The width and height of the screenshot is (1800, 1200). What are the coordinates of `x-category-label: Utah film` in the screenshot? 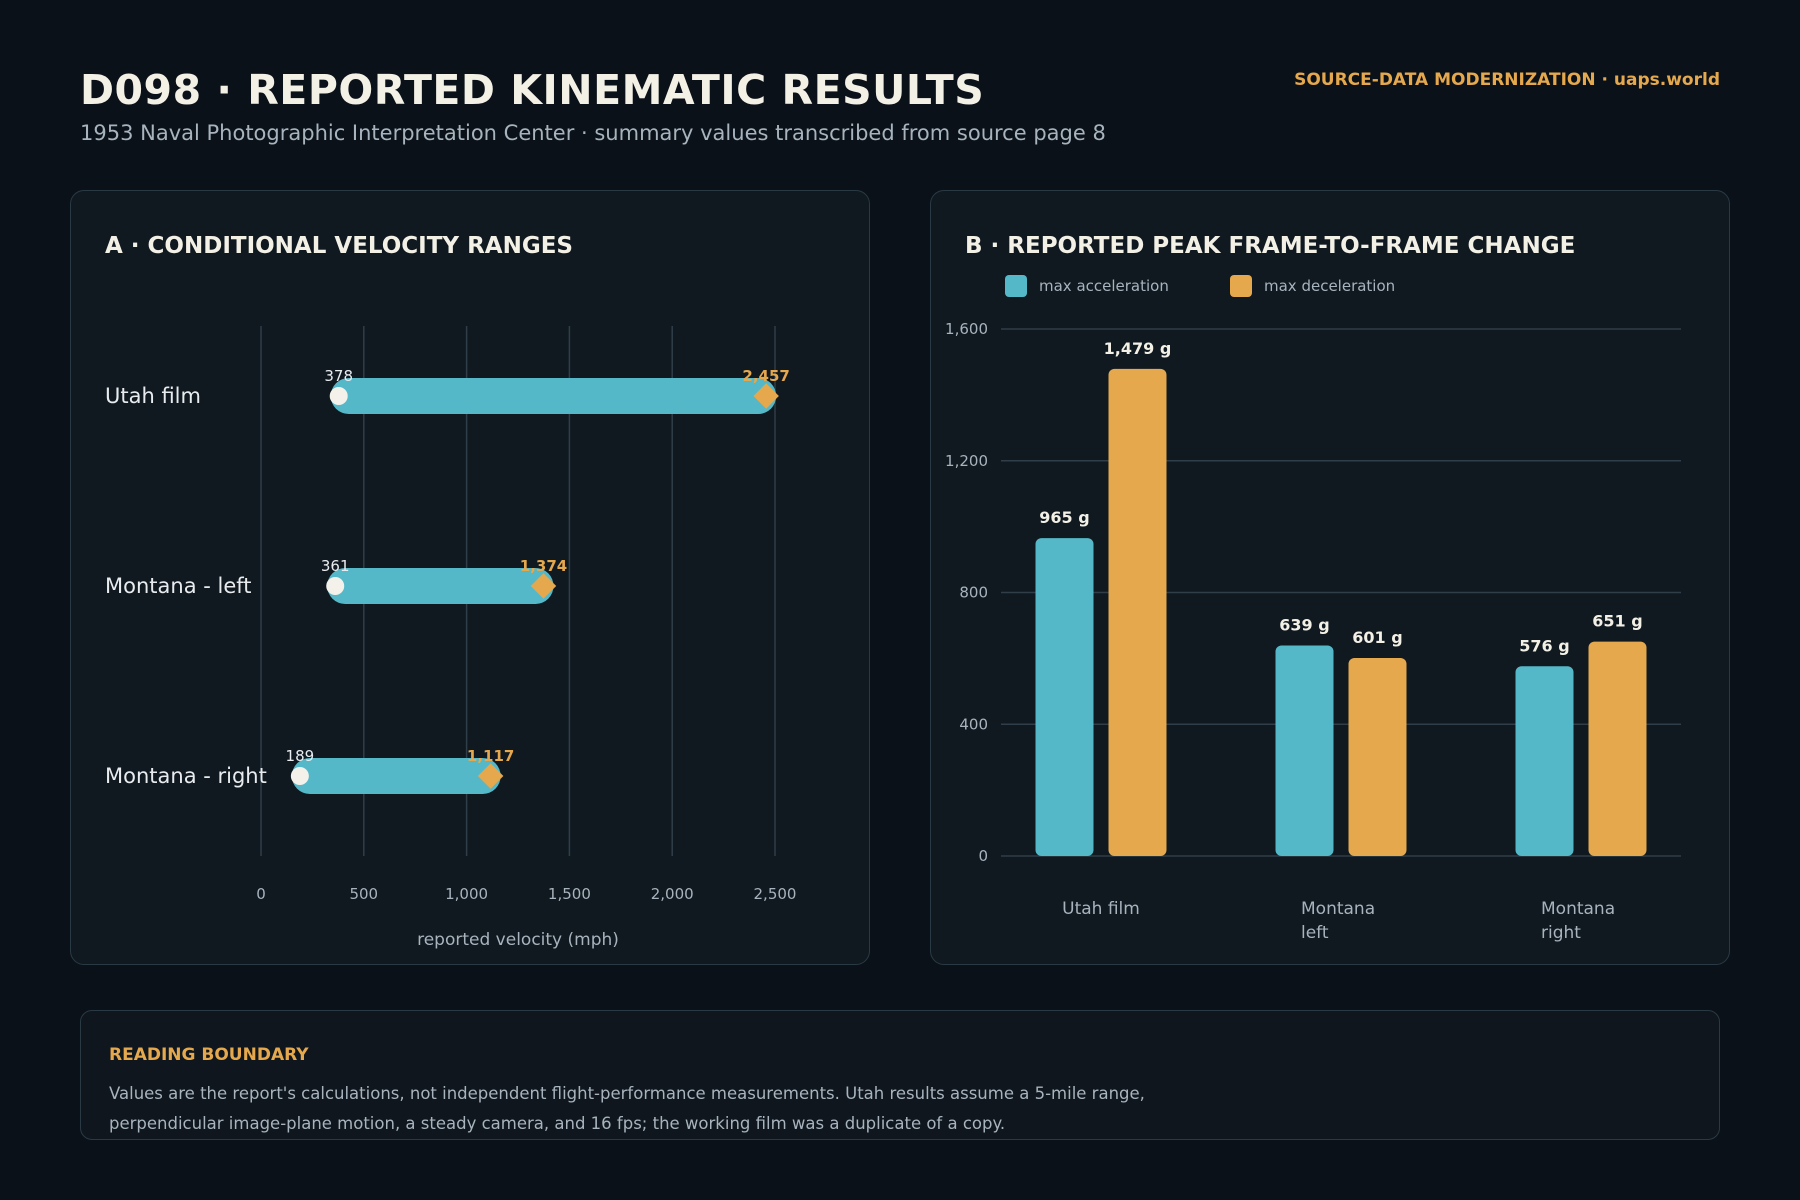 It's located at (1101, 909).